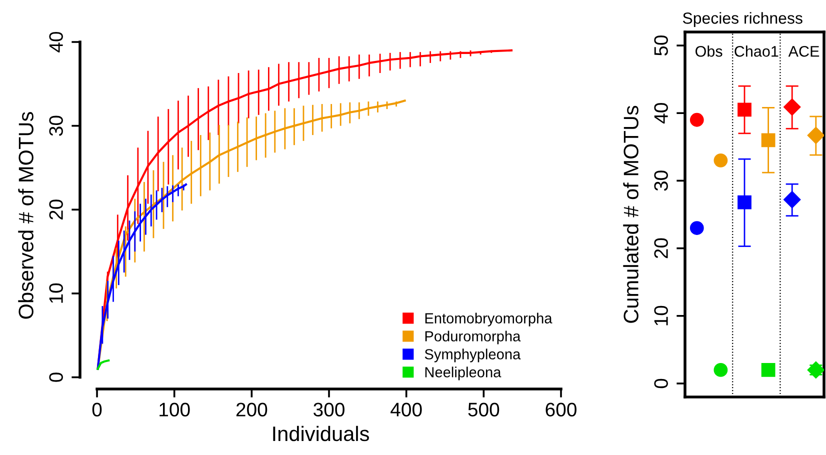 The image size is (826, 455). Describe the element at coordinates (804, 51) in the screenshot. I see `x-tick-label: ACE` at that location.